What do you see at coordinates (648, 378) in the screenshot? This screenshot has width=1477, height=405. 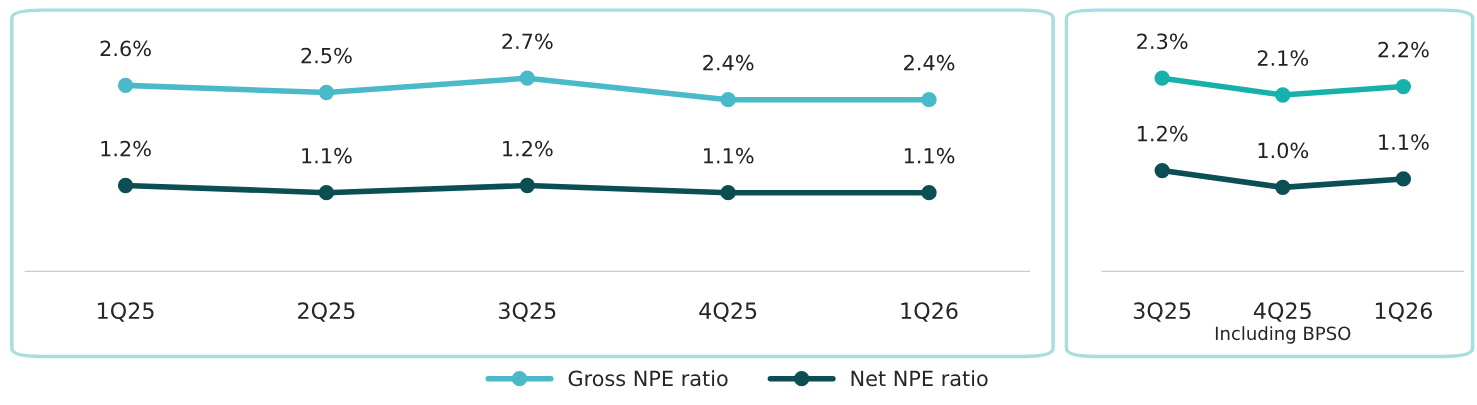 I see `legend-label: Gross NPE ratio` at bounding box center [648, 378].